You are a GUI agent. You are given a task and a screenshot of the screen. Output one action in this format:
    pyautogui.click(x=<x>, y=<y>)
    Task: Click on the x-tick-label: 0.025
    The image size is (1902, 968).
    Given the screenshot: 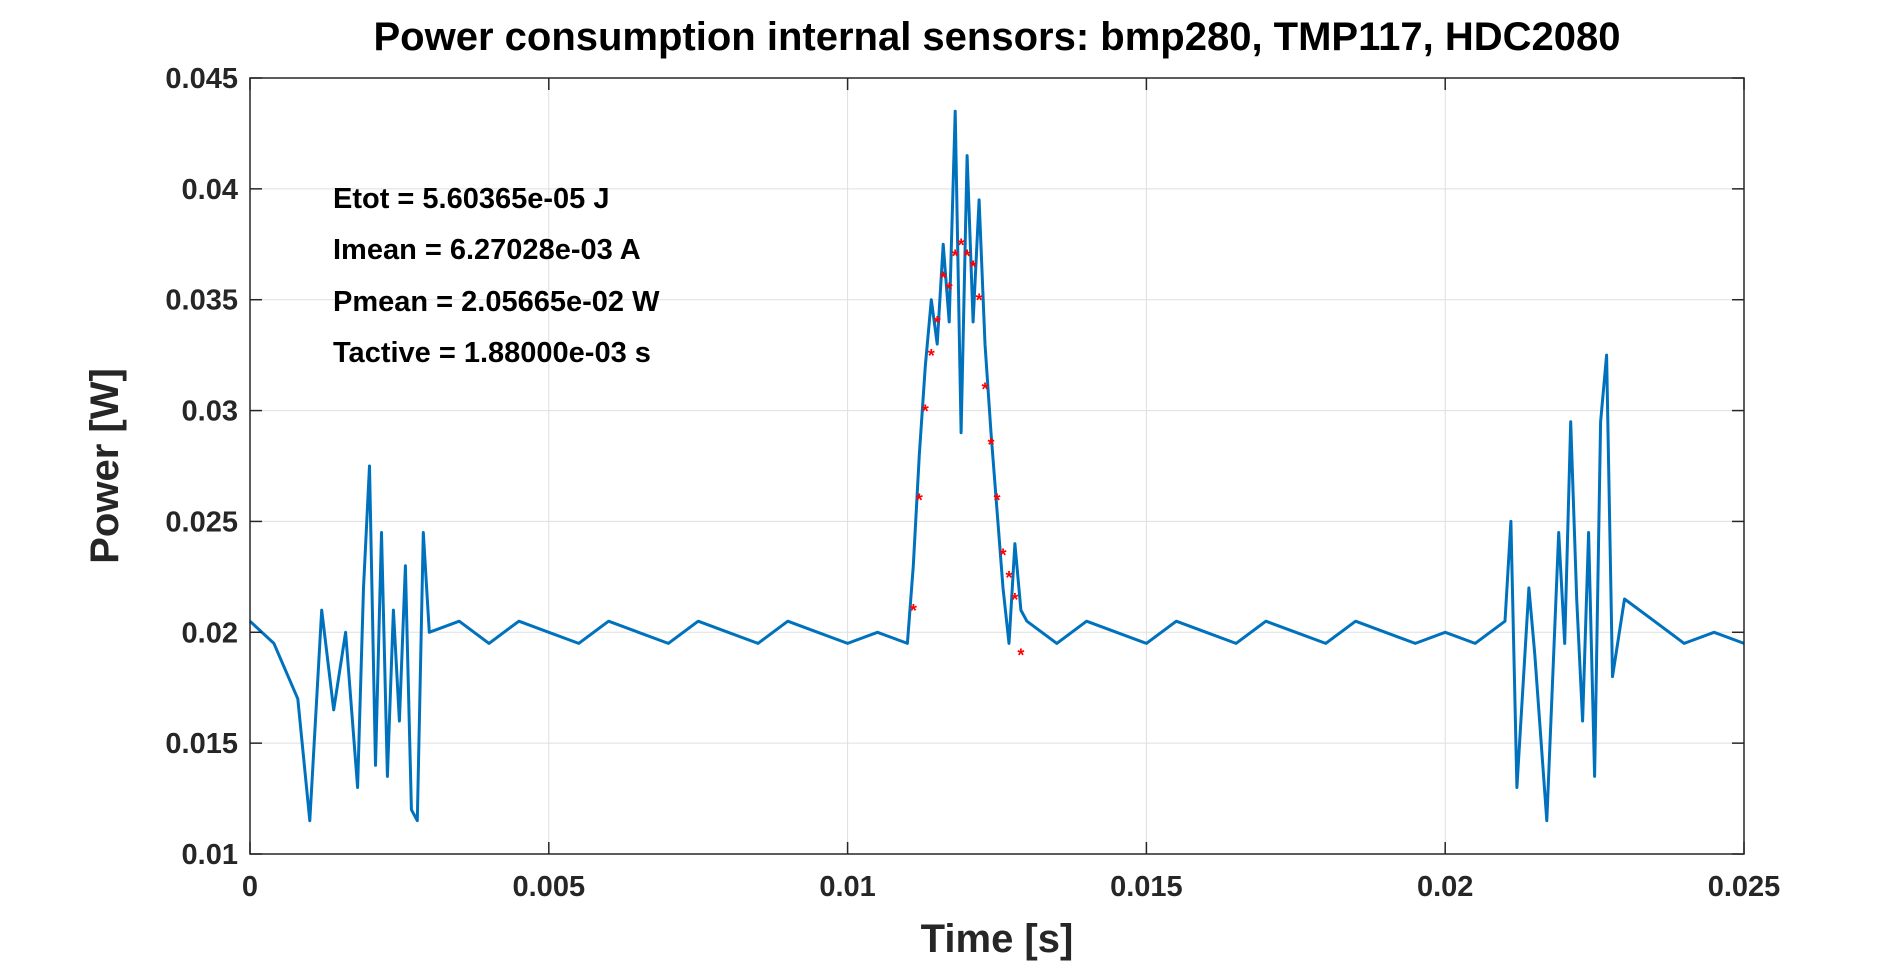 What is the action you would take?
    pyautogui.click(x=1744, y=887)
    